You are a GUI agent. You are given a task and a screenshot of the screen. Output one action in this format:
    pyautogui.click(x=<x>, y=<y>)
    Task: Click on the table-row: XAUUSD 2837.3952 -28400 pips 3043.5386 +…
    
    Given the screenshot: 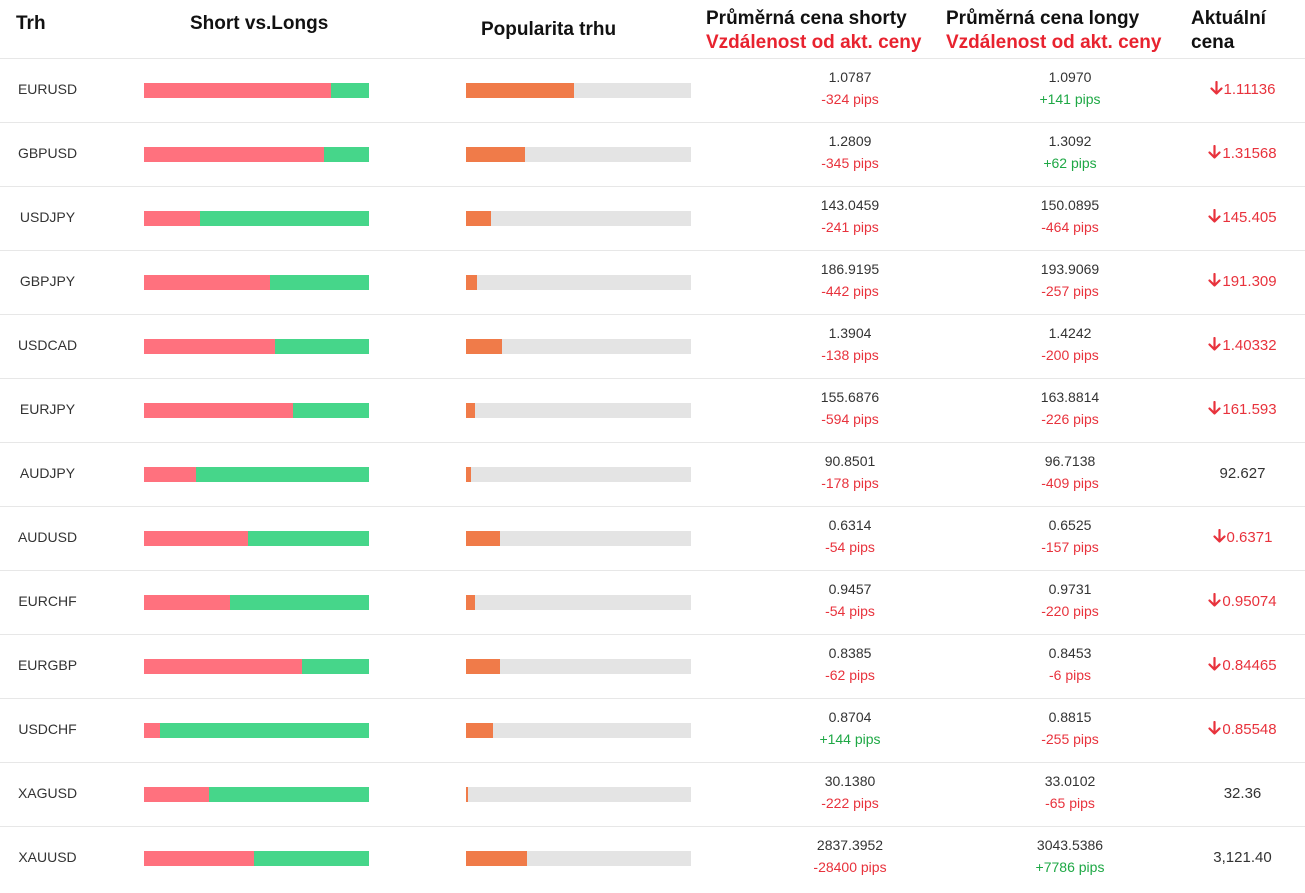 What is the action you would take?
    pyautogui.click(x=652, y=858)
    